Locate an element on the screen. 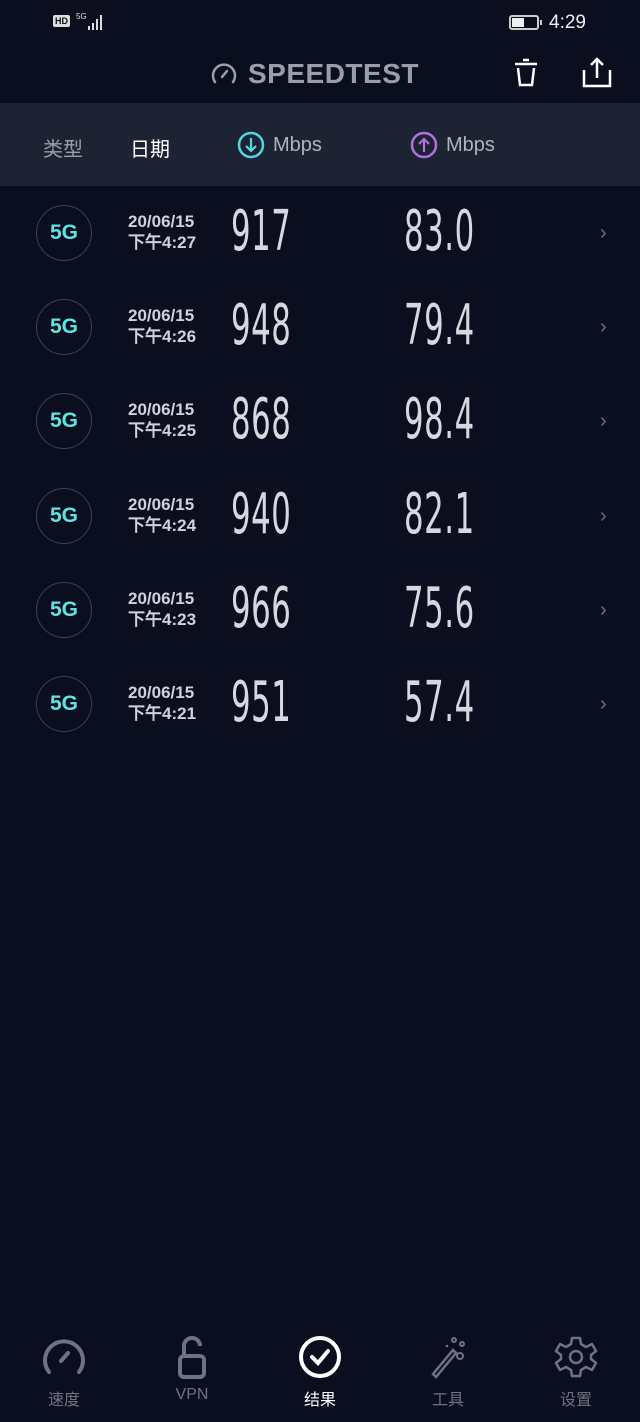  signal-icon is located at coordinates (95, 22).